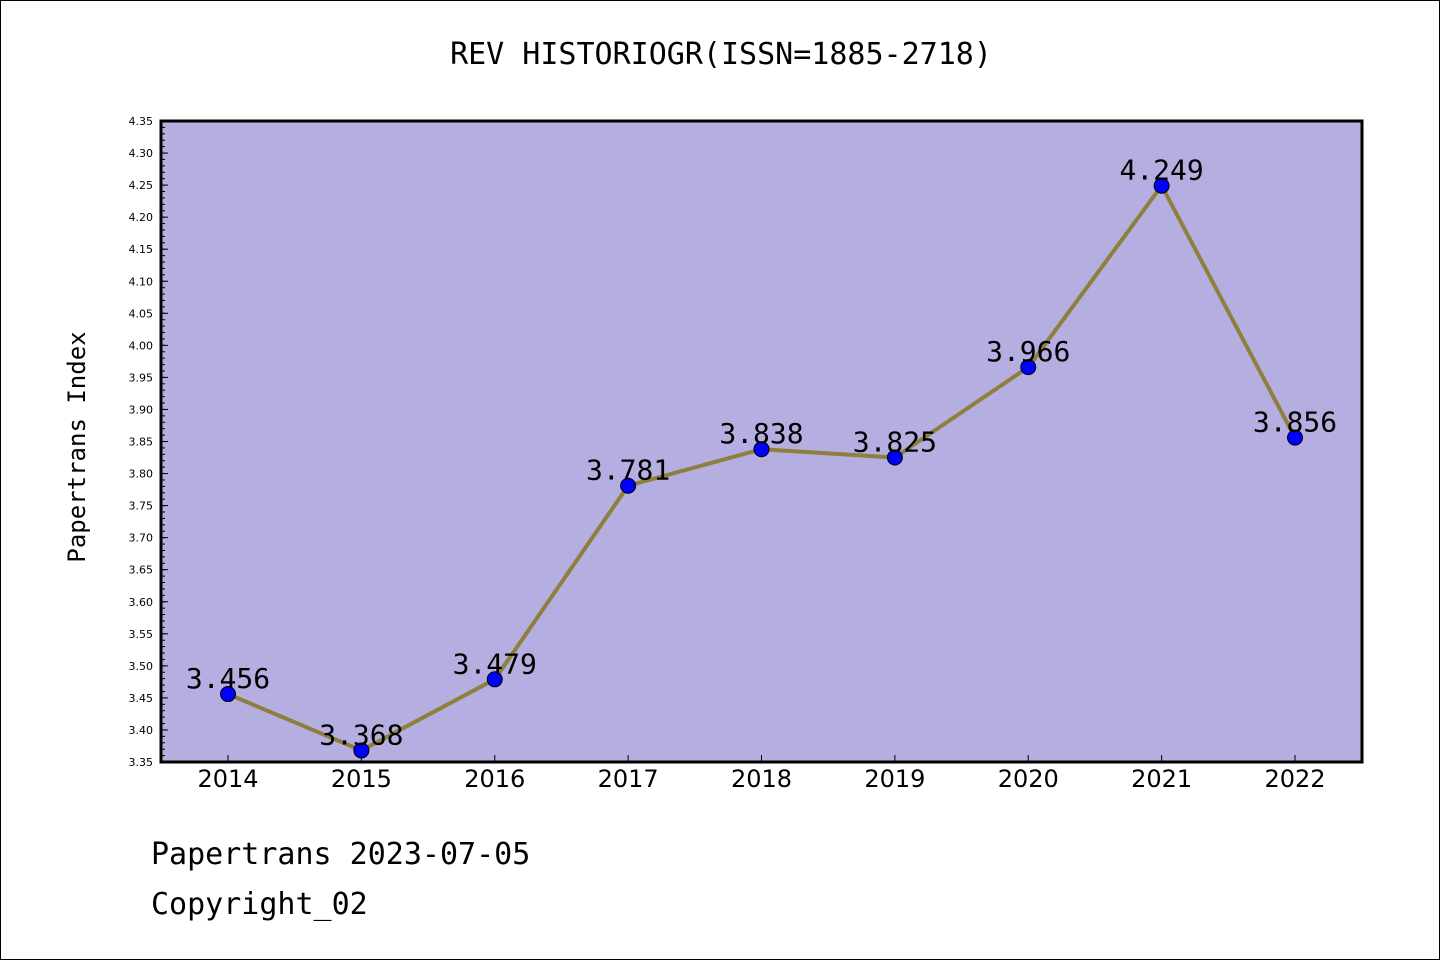  I want to click on y-tick-label: 4.05, so click(141, 313).